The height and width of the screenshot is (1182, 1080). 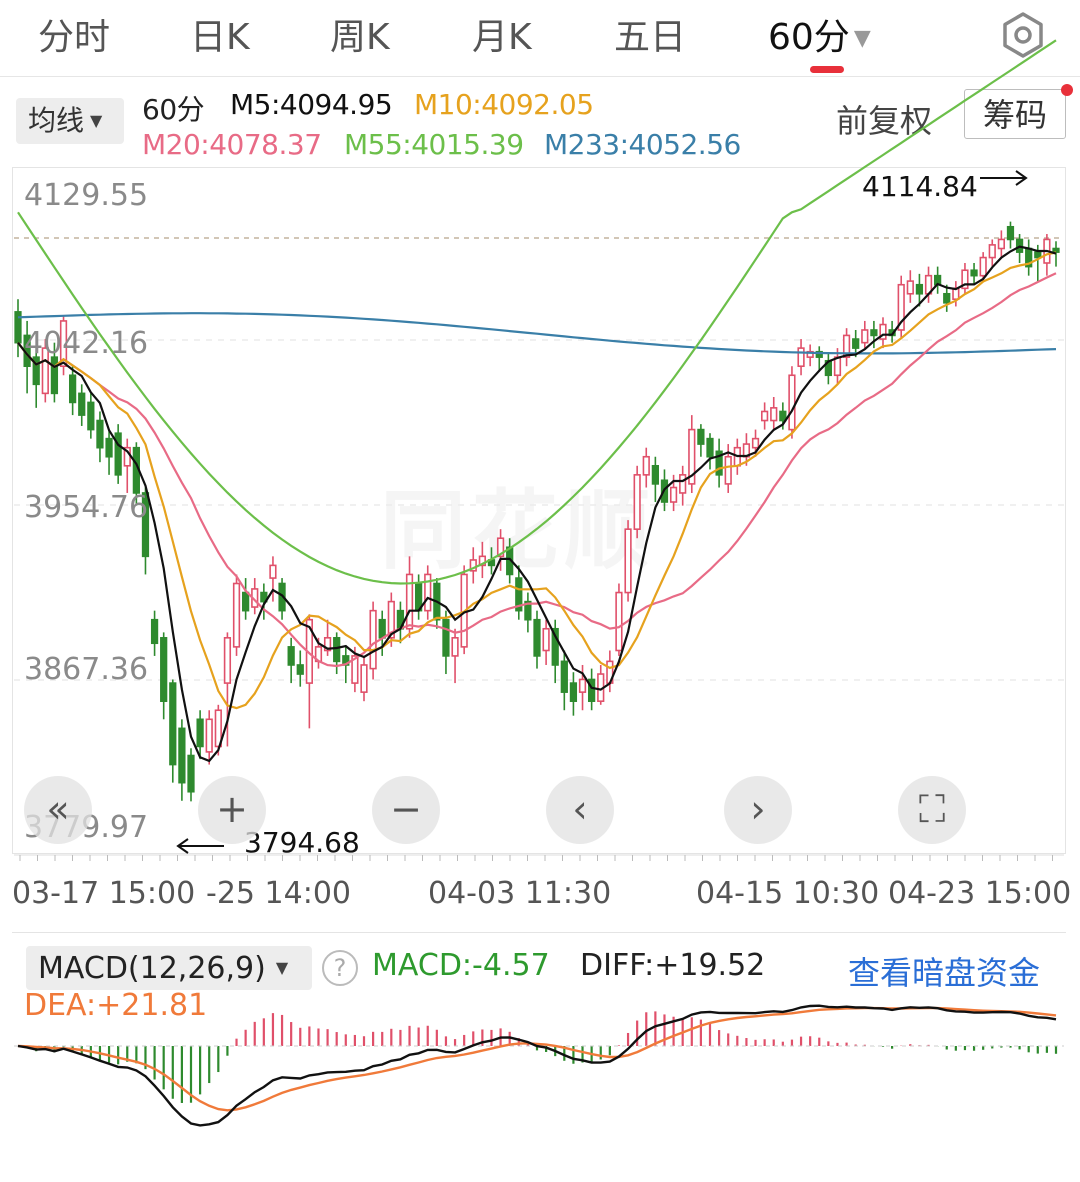 I want to click on tab-daily-k: 日K, so click(x=220, y=37).